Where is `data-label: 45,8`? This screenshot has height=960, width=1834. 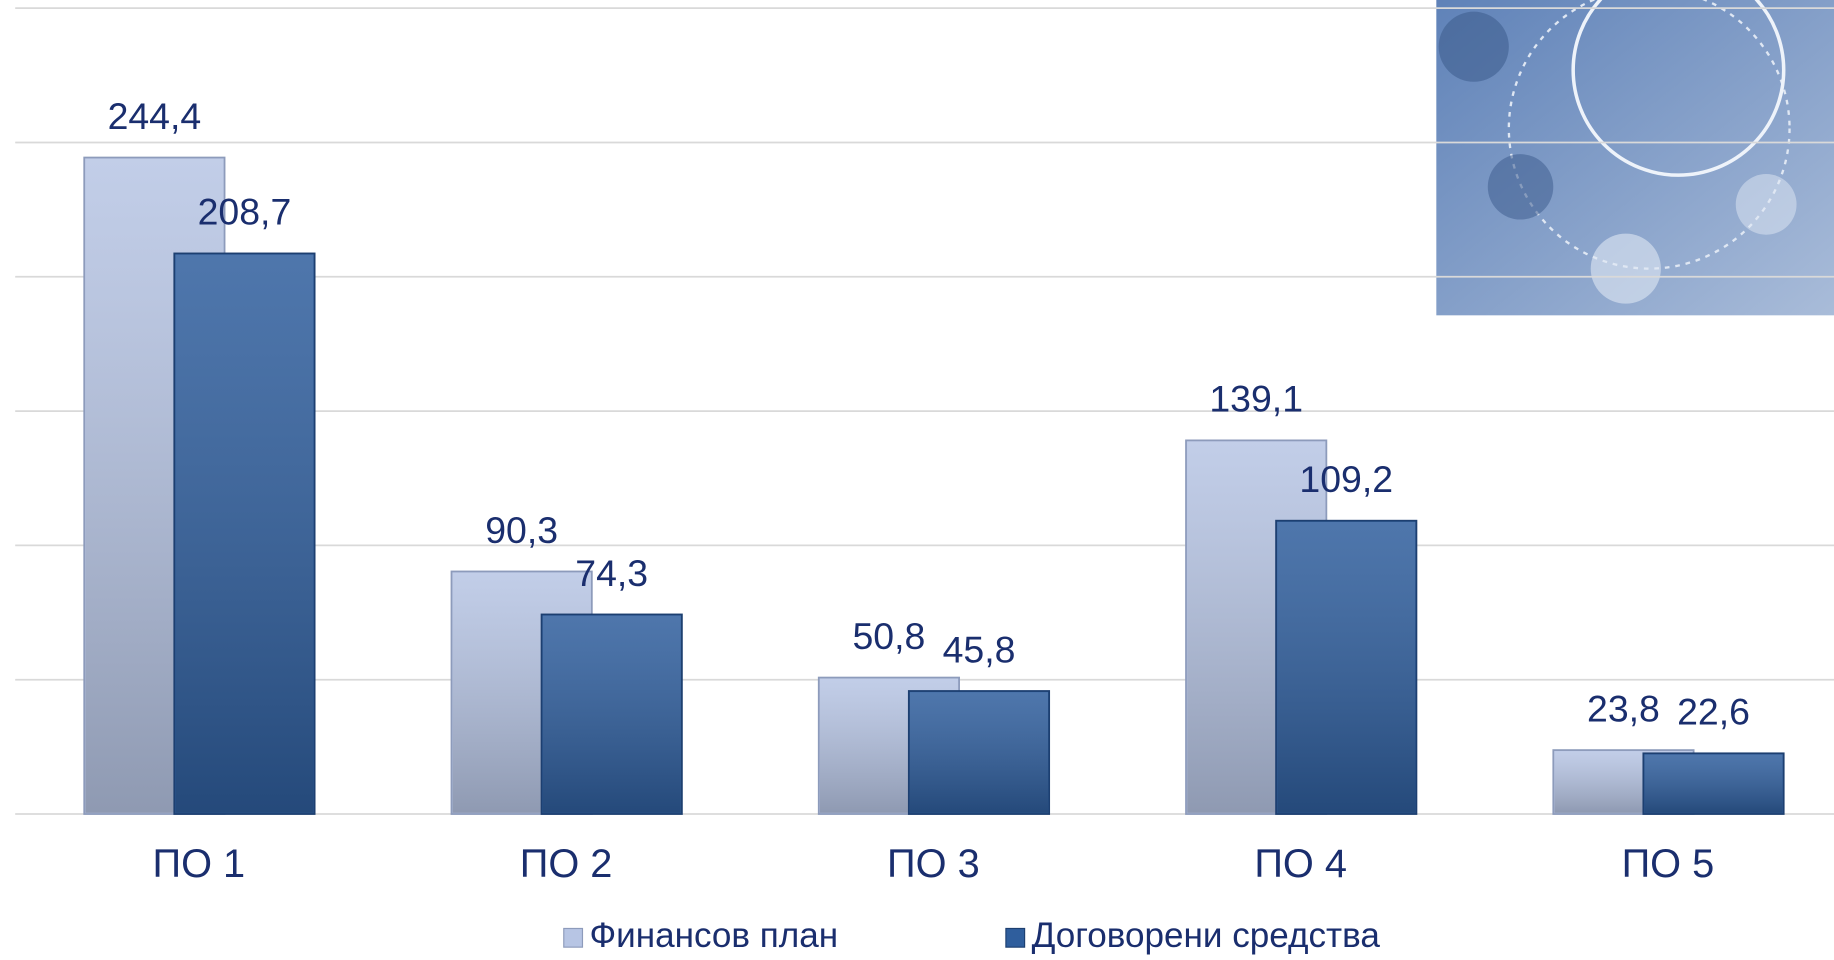 data-label: 45,8 is located at coordinates (979, 649).